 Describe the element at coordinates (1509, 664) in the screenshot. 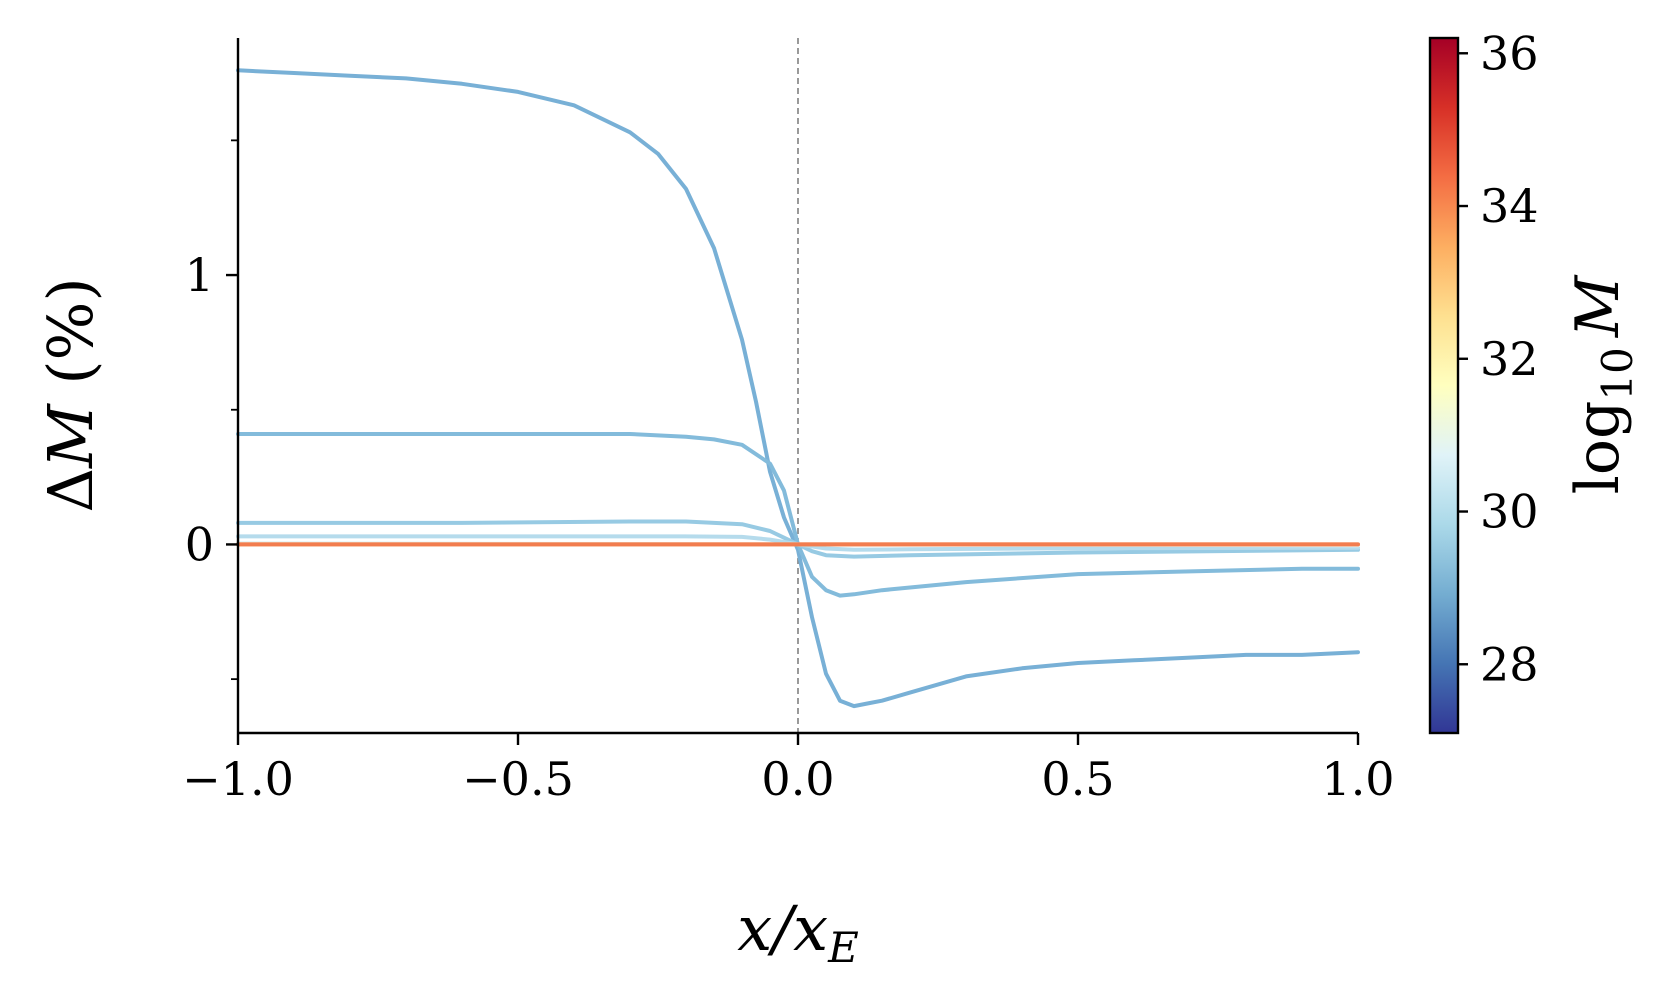

I see `colorbar-tick-label: 28` at that location.